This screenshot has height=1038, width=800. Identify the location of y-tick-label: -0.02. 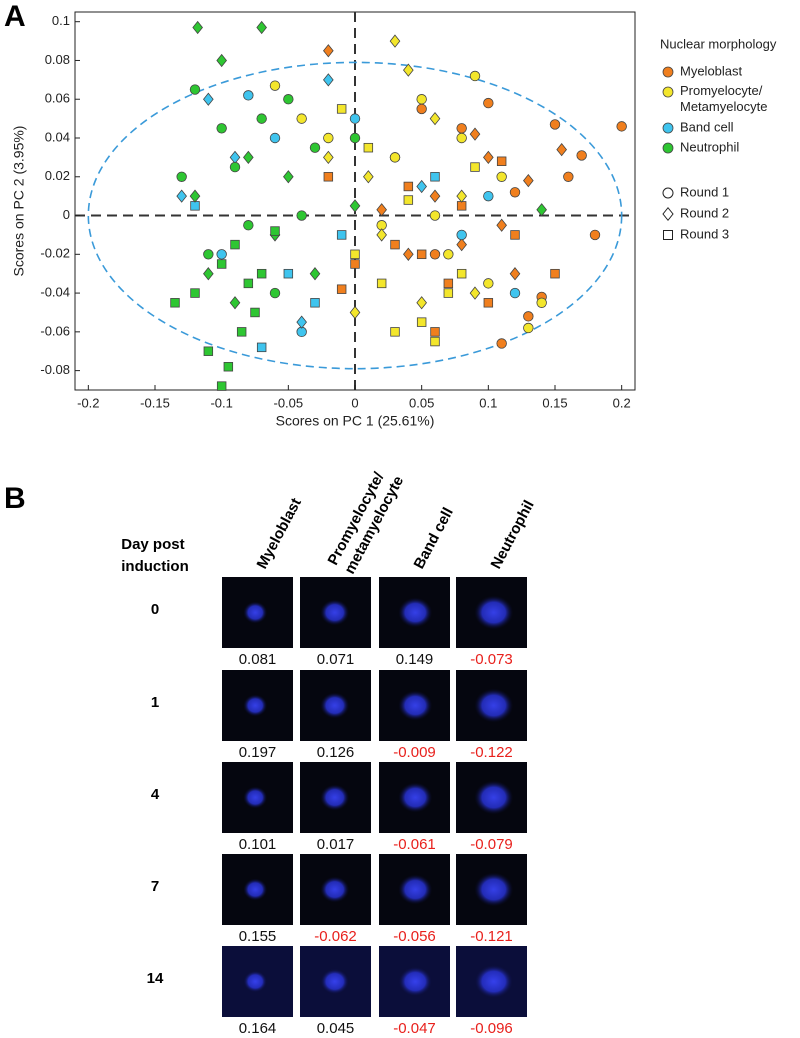
(55, 253).